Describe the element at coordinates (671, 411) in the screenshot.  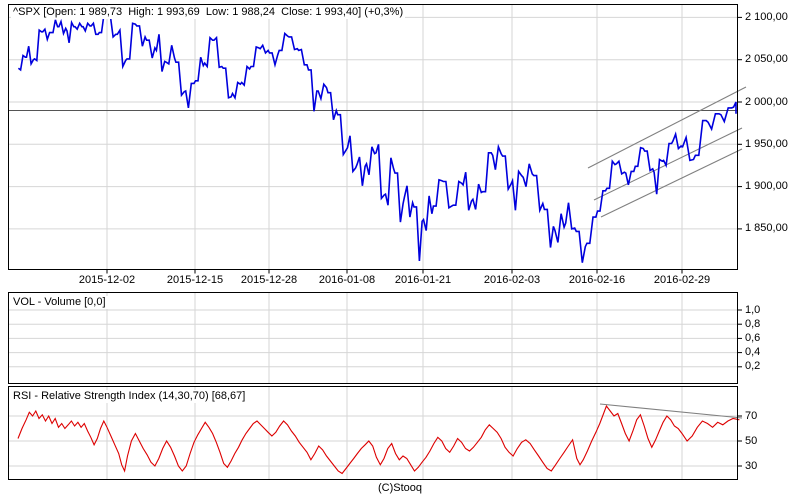
I see `rsi-trendline` at that location.